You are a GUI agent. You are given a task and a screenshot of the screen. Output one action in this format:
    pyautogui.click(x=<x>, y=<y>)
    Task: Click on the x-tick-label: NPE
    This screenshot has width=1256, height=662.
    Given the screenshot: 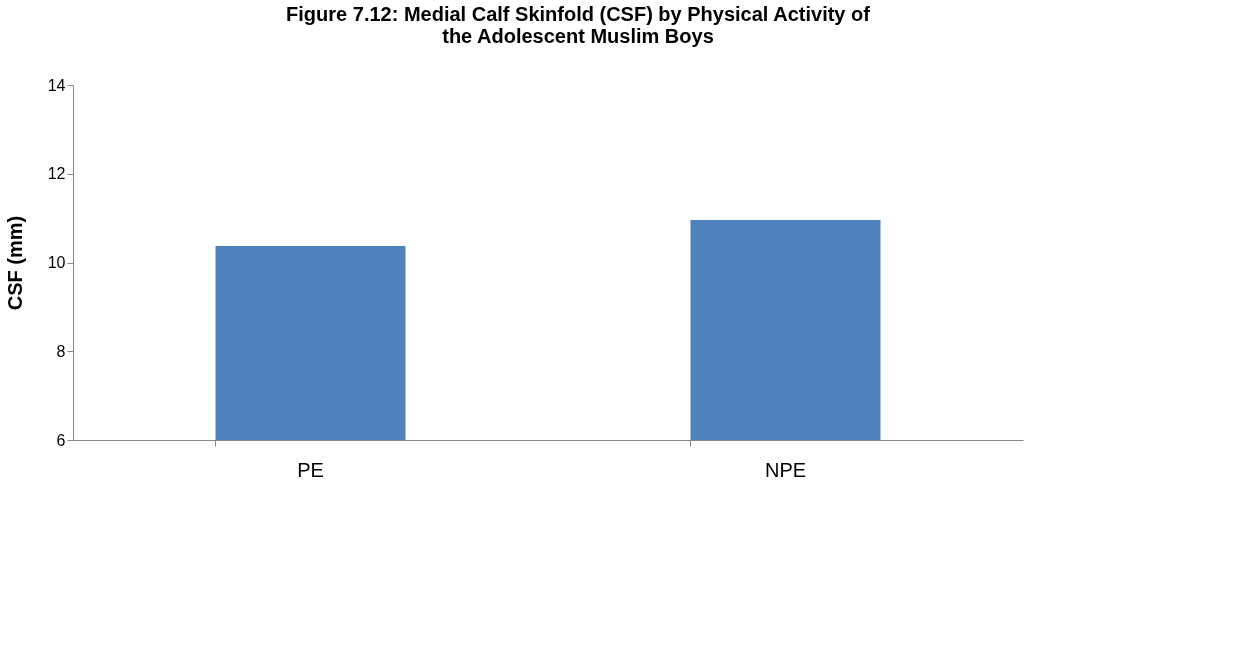 What is the action you would take?
    pyautogui.click(x=785, y=469)
    